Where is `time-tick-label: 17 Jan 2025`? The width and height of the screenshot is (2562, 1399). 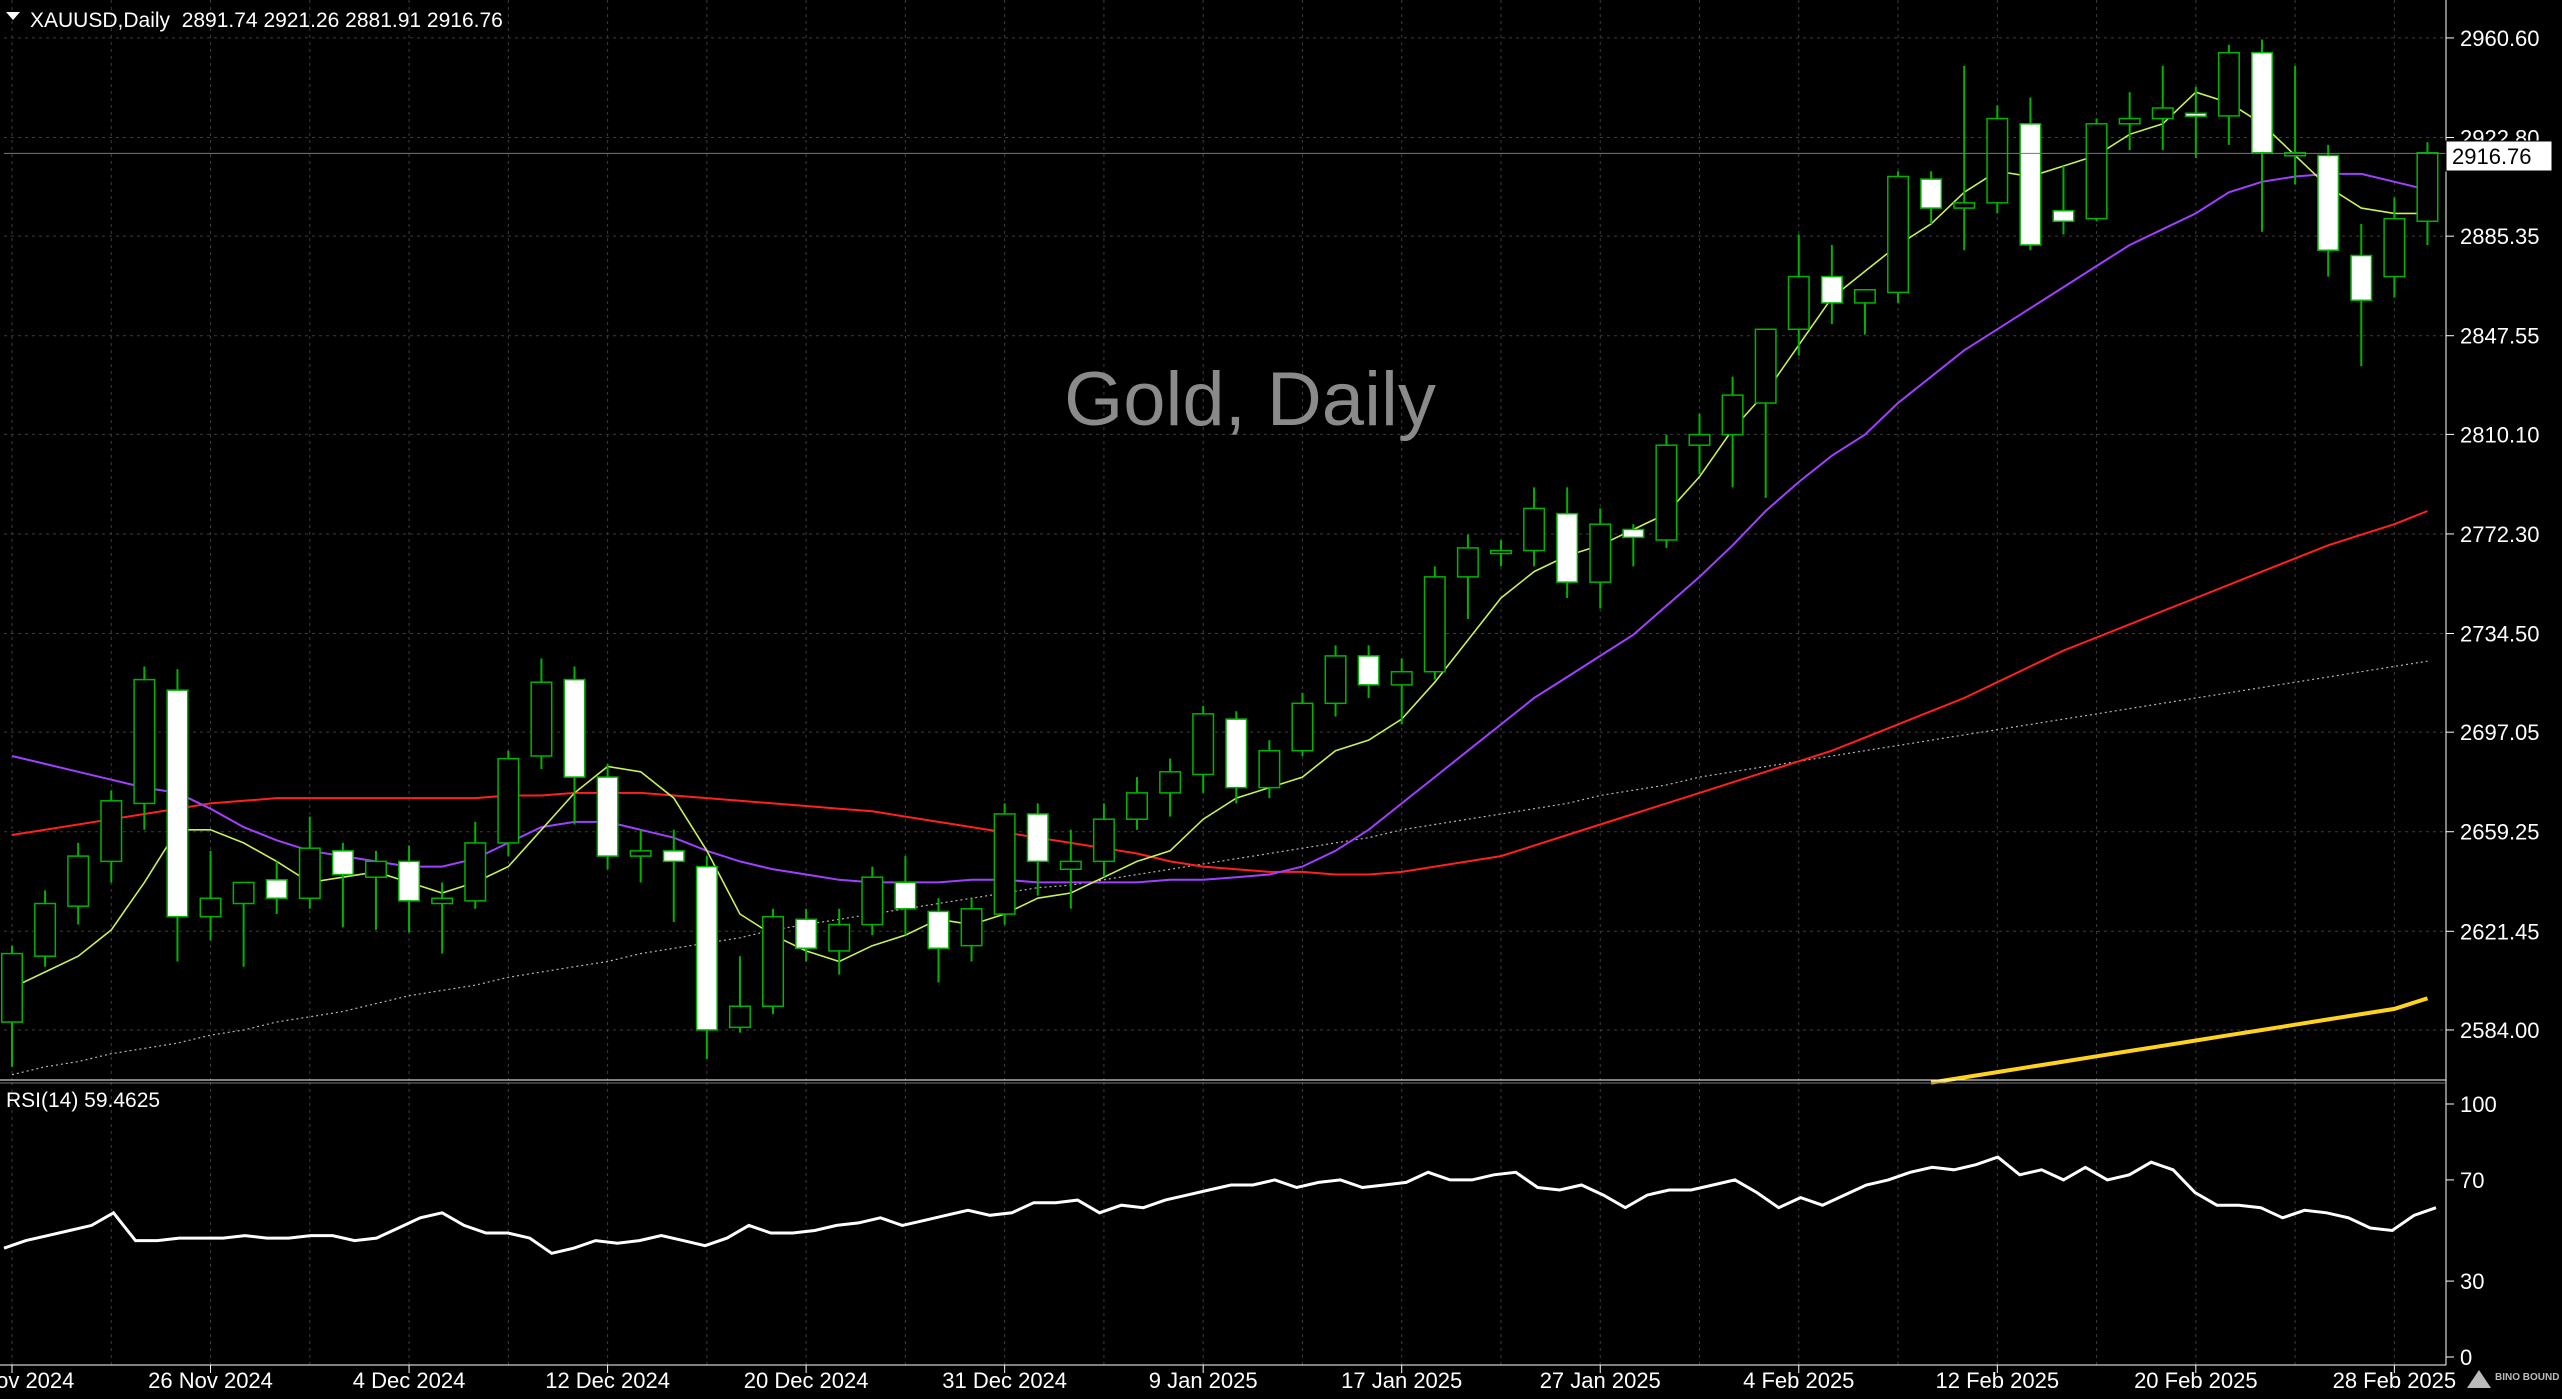
time-tick-label: 17 Jan 2025 is located at coordinates (1401, 1380).